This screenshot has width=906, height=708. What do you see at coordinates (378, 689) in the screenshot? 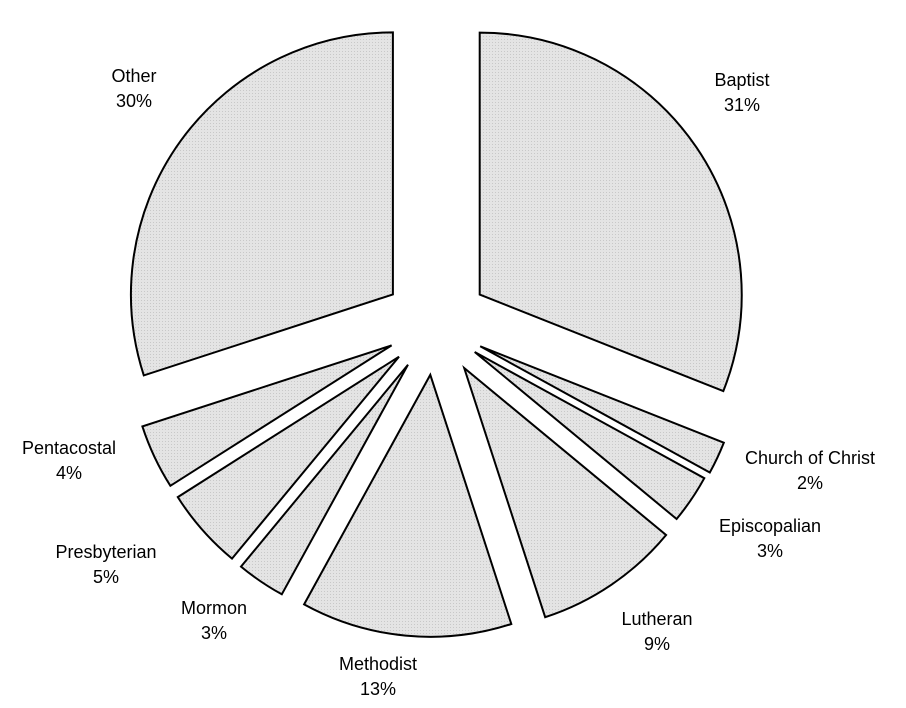
I see `slice-value-methodist: 13%` at bounding box center [378, 689].